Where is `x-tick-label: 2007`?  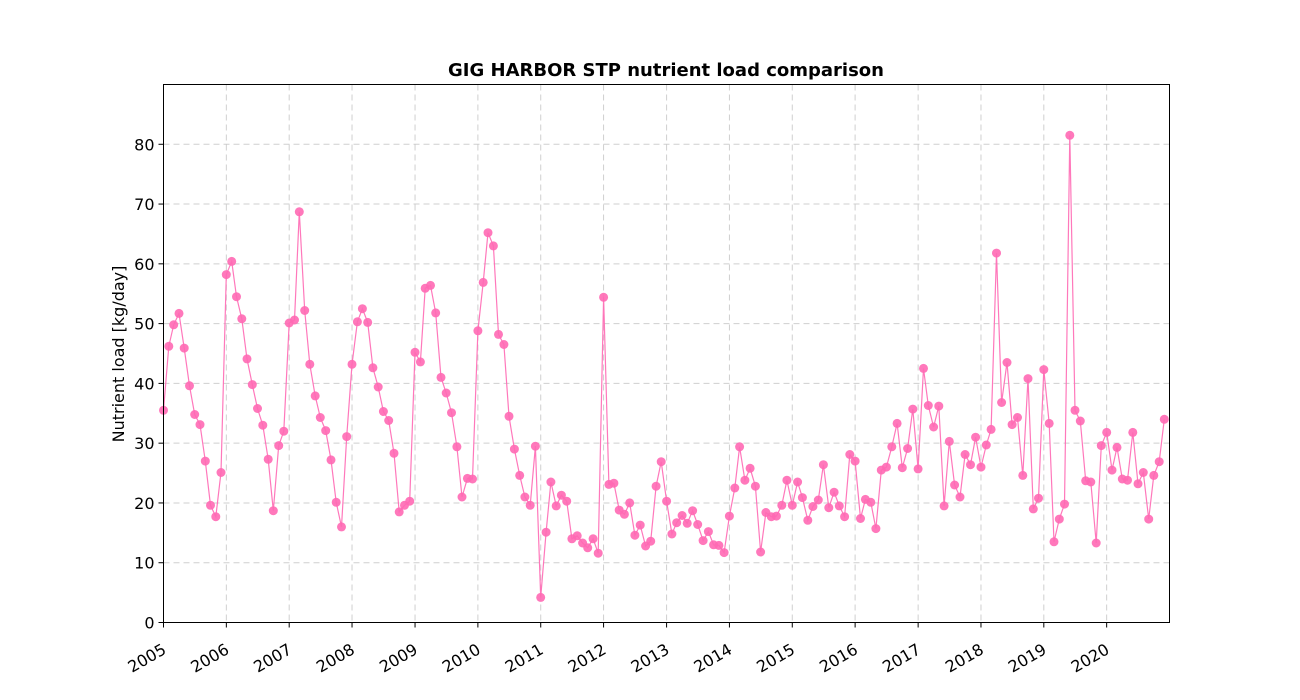
x-tick-label: 2007 is located at coordinates (272, 658).